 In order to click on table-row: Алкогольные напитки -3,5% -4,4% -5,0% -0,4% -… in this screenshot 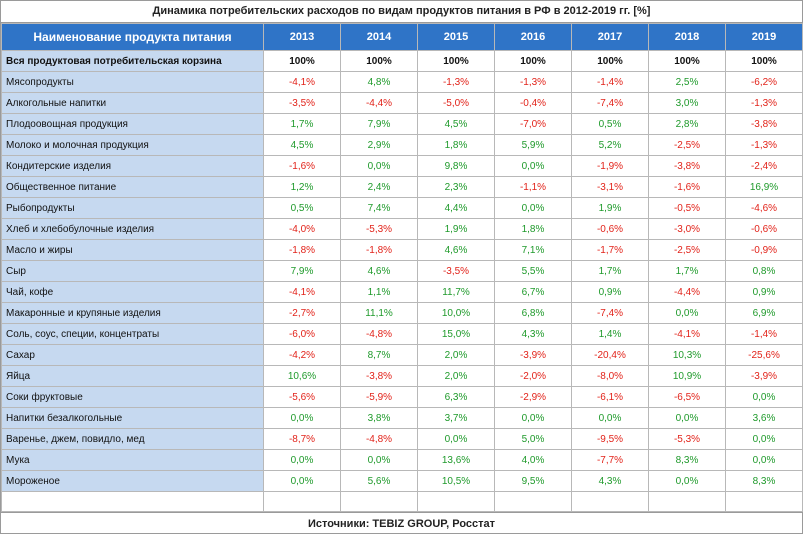, I will do `click(402, 103)`.